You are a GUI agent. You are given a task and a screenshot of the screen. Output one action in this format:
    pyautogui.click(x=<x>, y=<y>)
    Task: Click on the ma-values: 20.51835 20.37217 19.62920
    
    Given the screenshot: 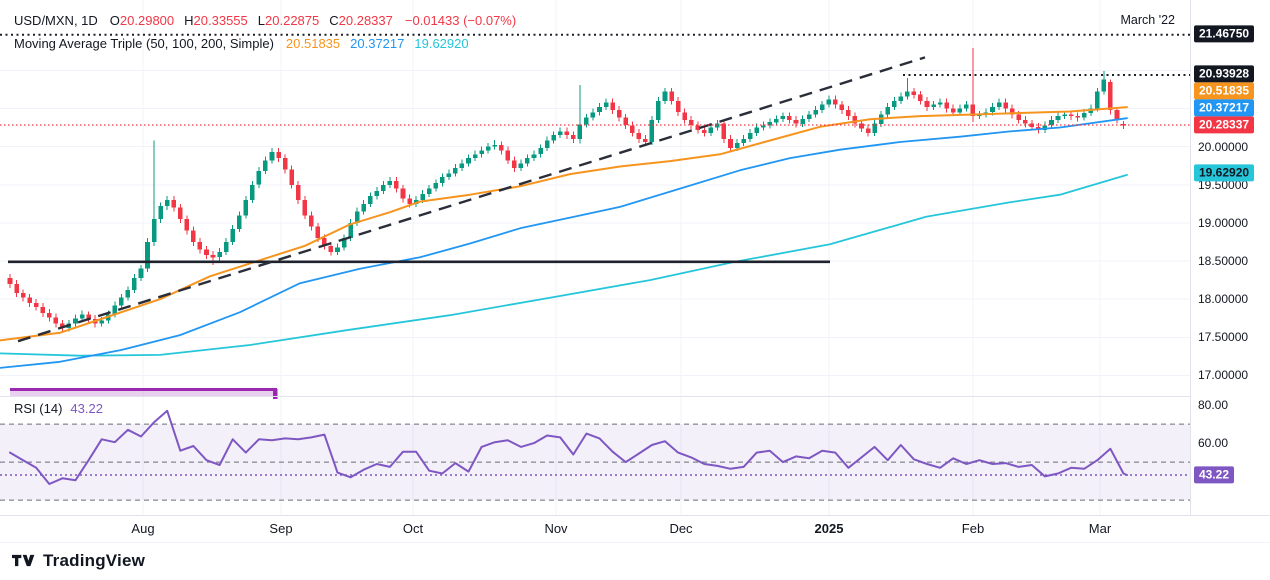 What is the action you would take?
    pyautogui.click(x=377, y=43)
    